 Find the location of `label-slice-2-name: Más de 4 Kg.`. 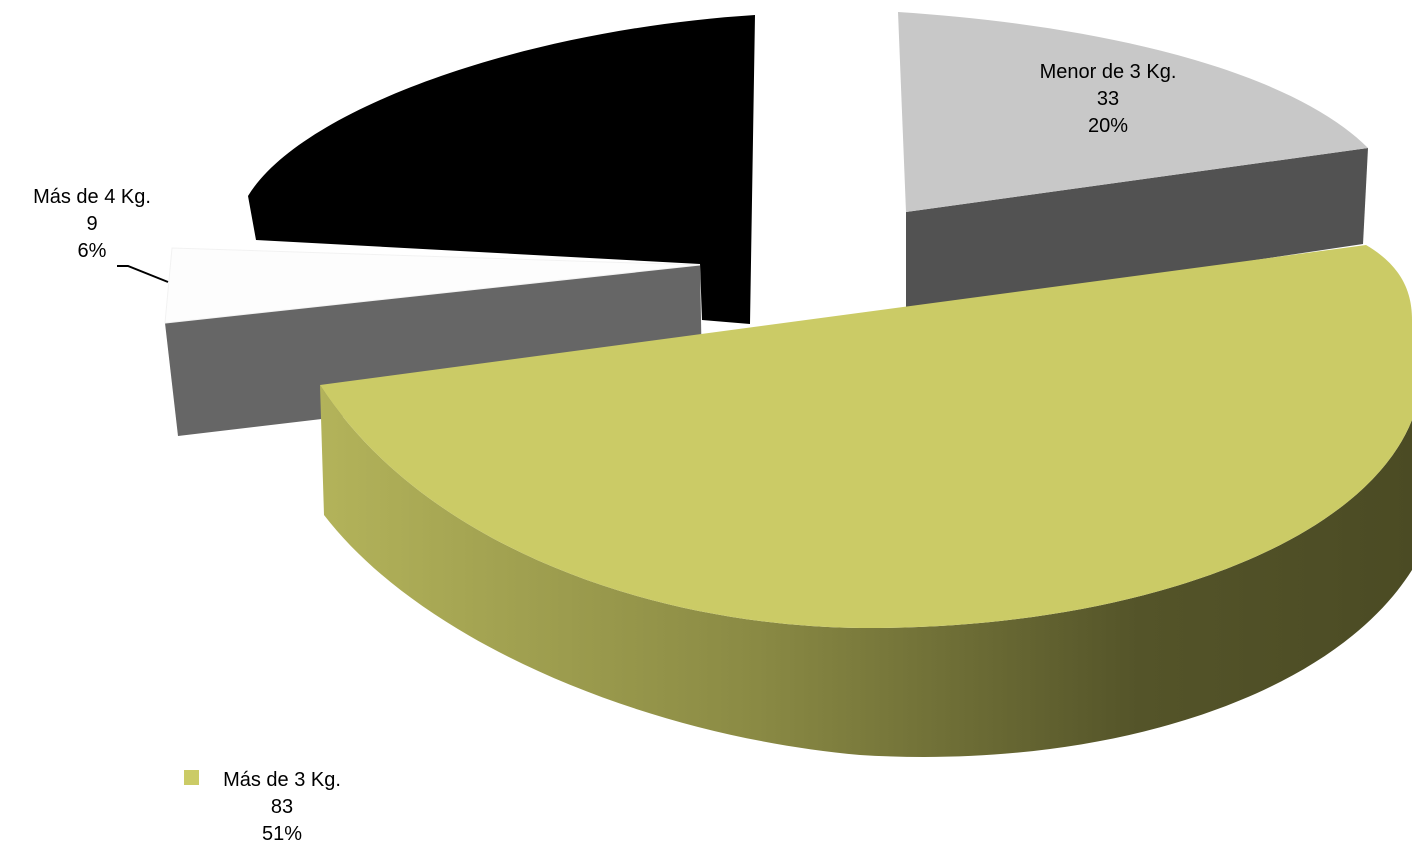

label-slice-2-name: Más de 4 Kg. is located at coordinates (92, 197).